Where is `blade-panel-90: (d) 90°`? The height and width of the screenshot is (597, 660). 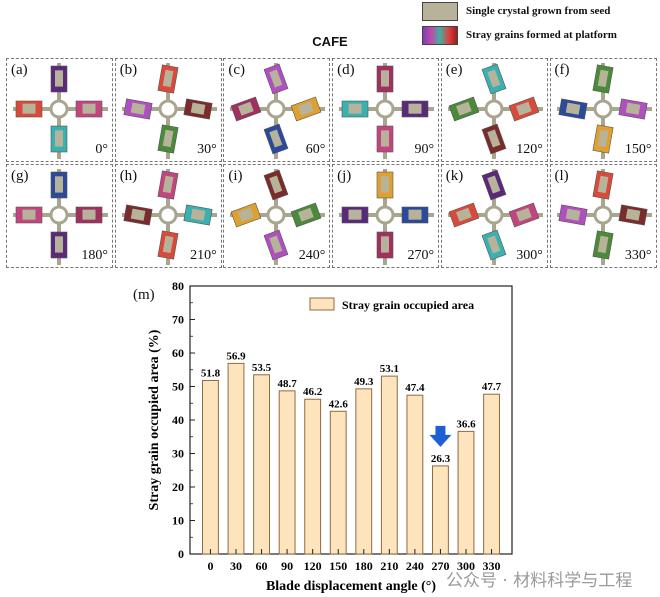
blade-panel-90: (d) 90° is located at coordinates (386, 110).